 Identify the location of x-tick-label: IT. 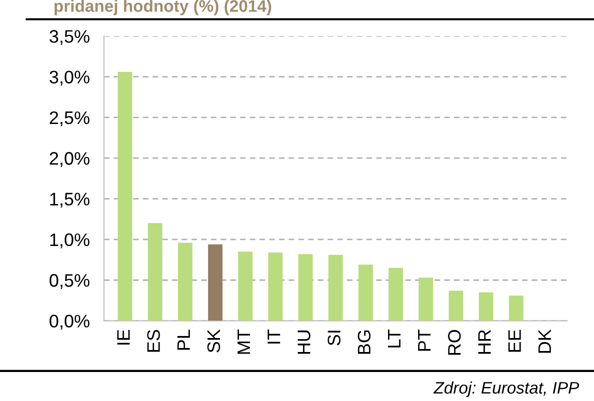
(274, 337).